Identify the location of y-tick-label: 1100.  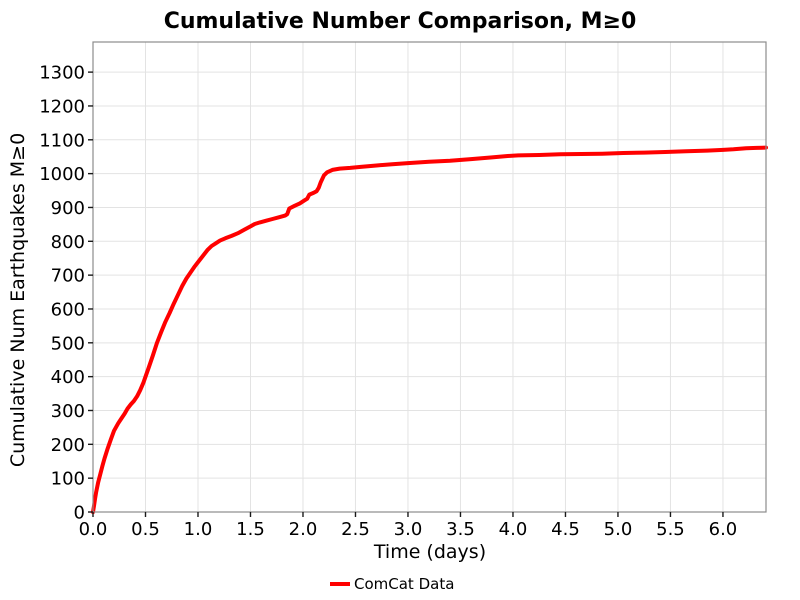
(62, 140).